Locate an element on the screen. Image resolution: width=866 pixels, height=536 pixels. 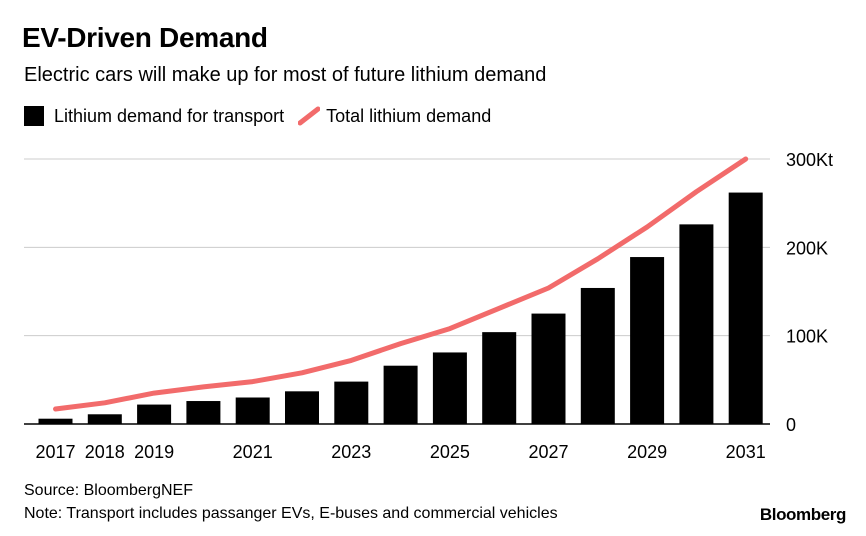
legend-label-transport: Lithium demand for transport is located at coordinates (169, 115).